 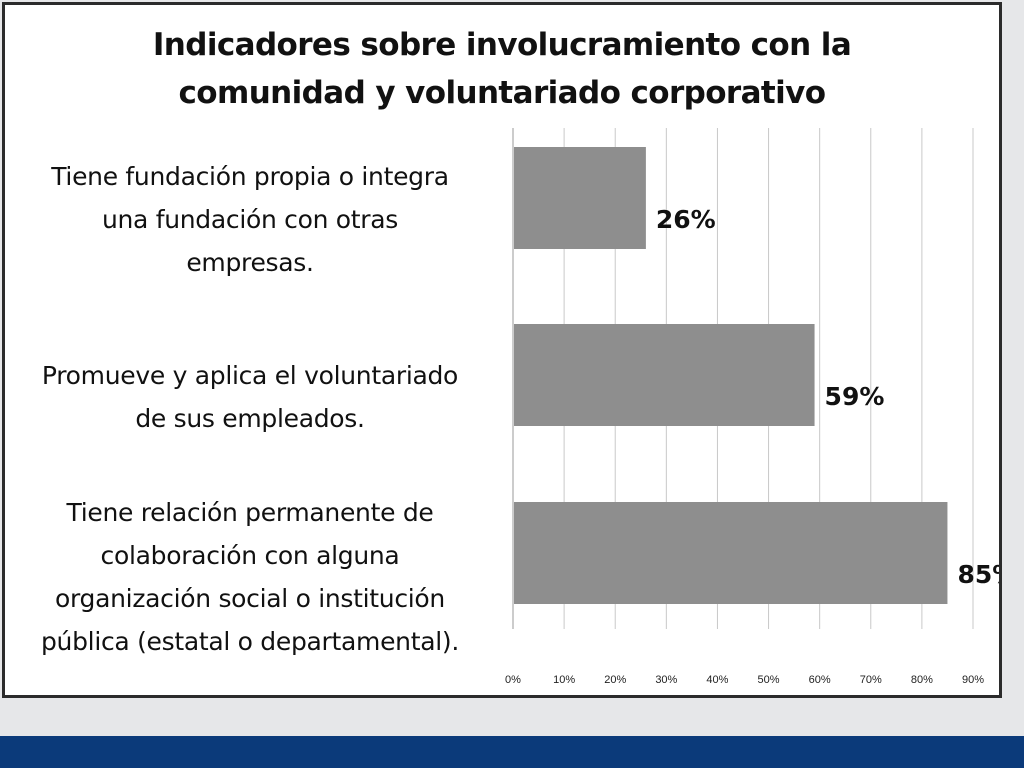 What do you see at coordinates (250, 262) in the screenshot?
I see `category-label-1-line-3: empresas.` at bounding box center [250, 262].